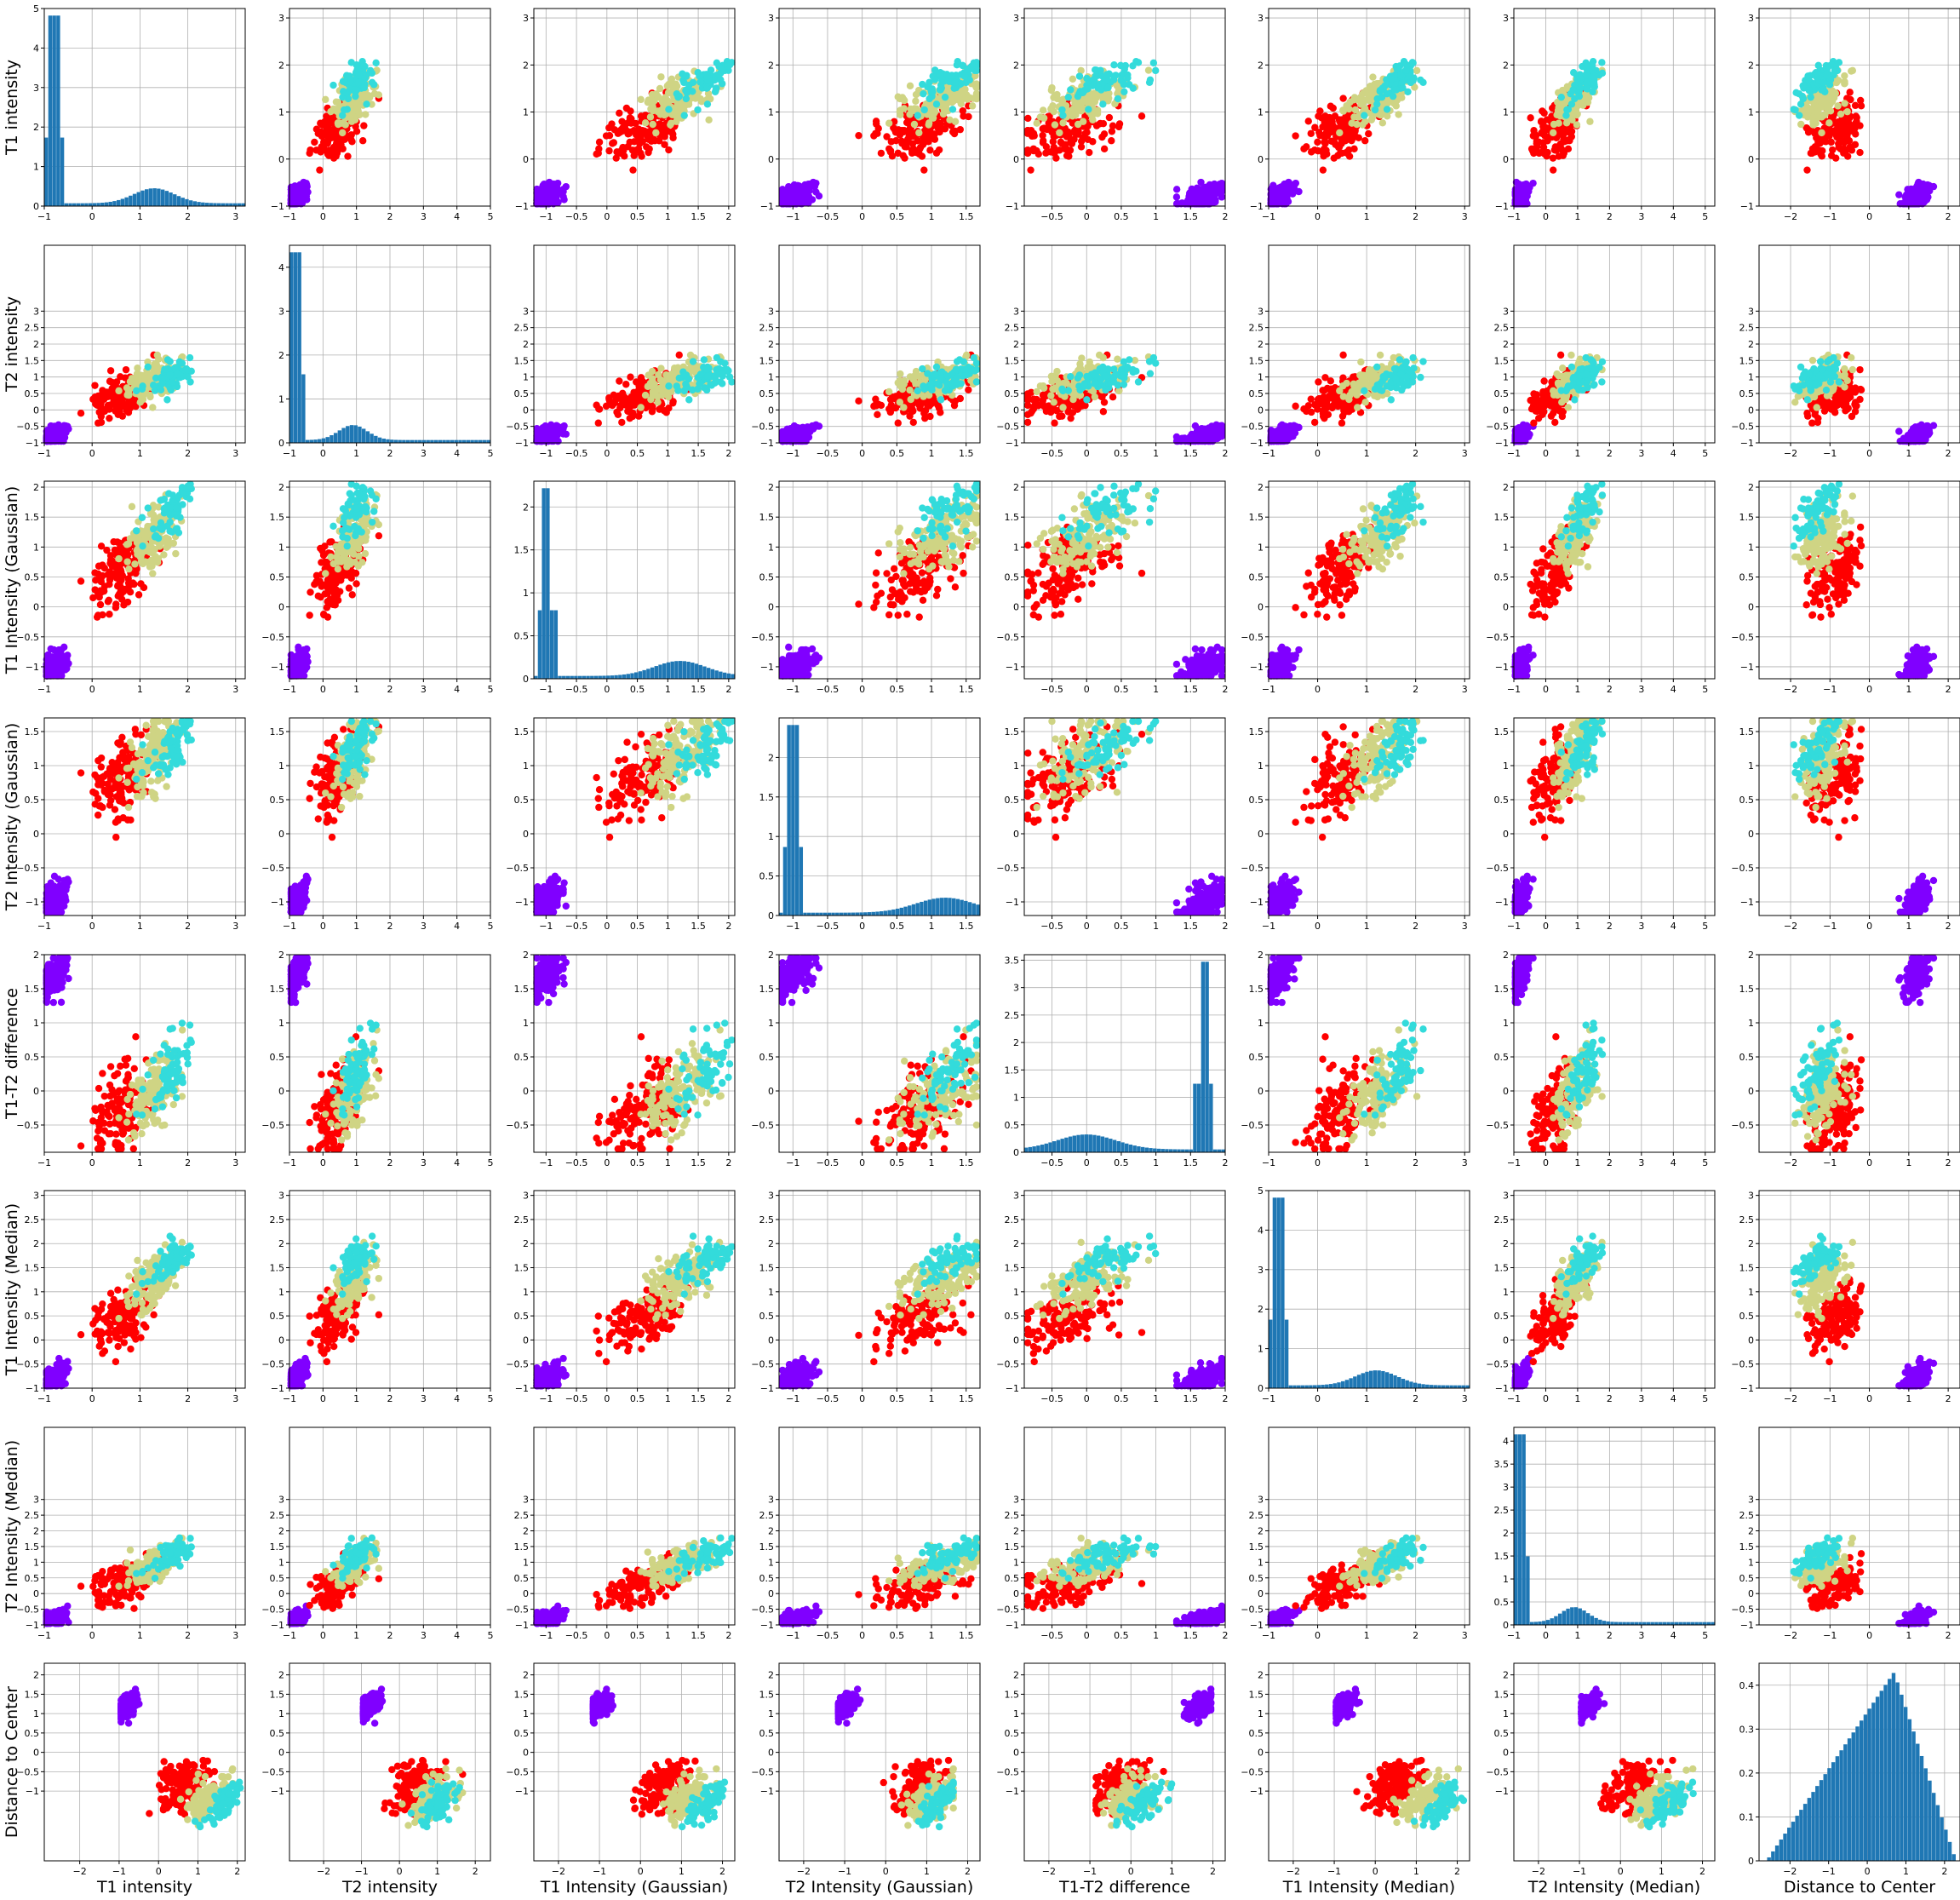  I want to click on x-tick-label: 0.5, so click(637, 216).